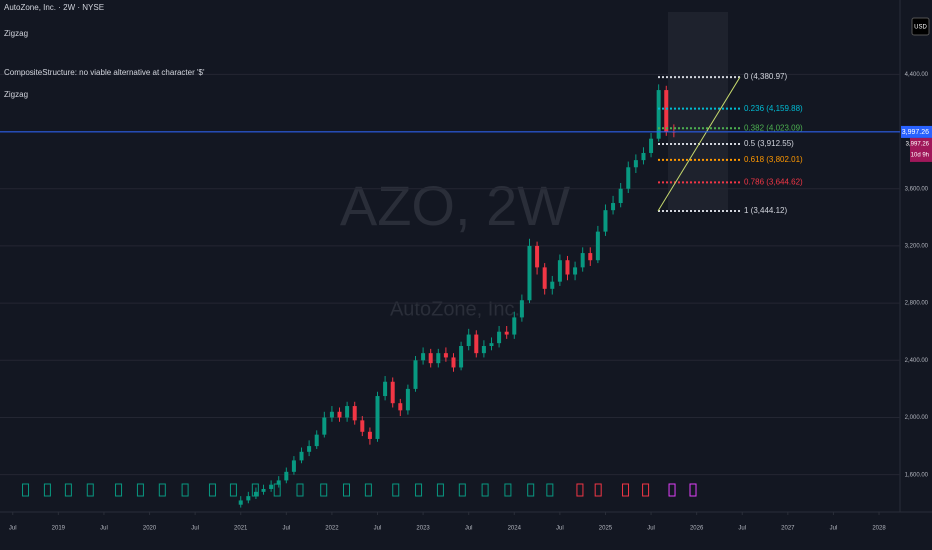  Describe the element at coordinates (917, 75) in the screenshot. I see `y-tick-label: 4,400.00` at that location.